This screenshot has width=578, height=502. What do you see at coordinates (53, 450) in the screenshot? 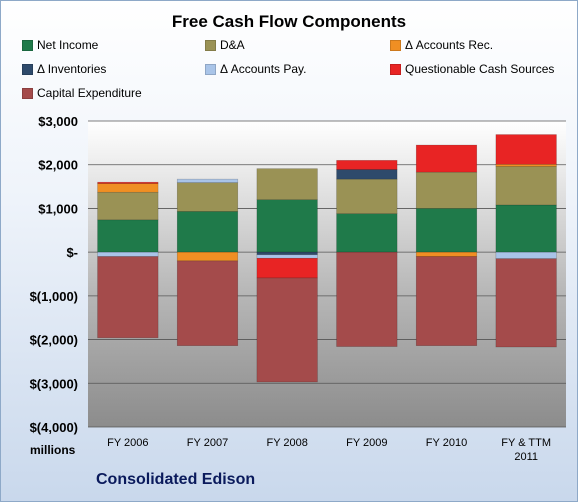
I see `units-label: millions` at bounding box center [53, 450].